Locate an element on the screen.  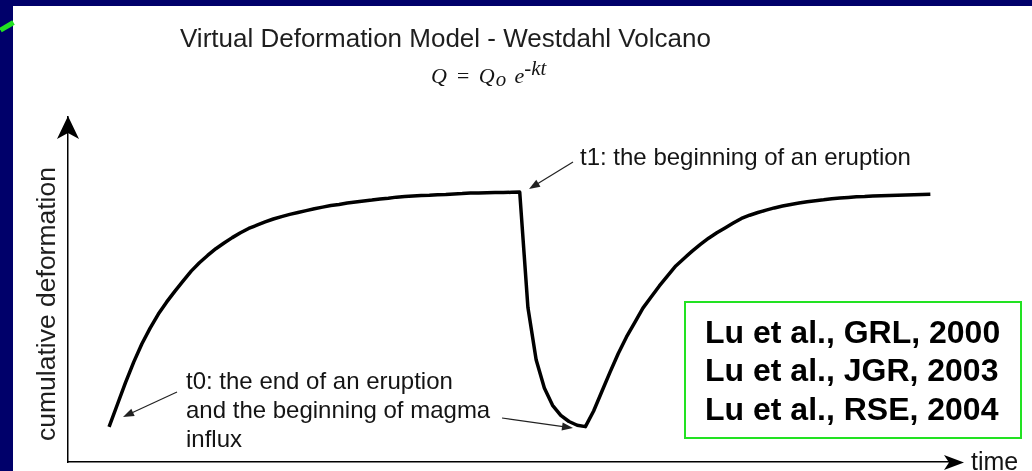
annotation: Lu et al., GRL, 2000 is located at coordinates (853, 331).